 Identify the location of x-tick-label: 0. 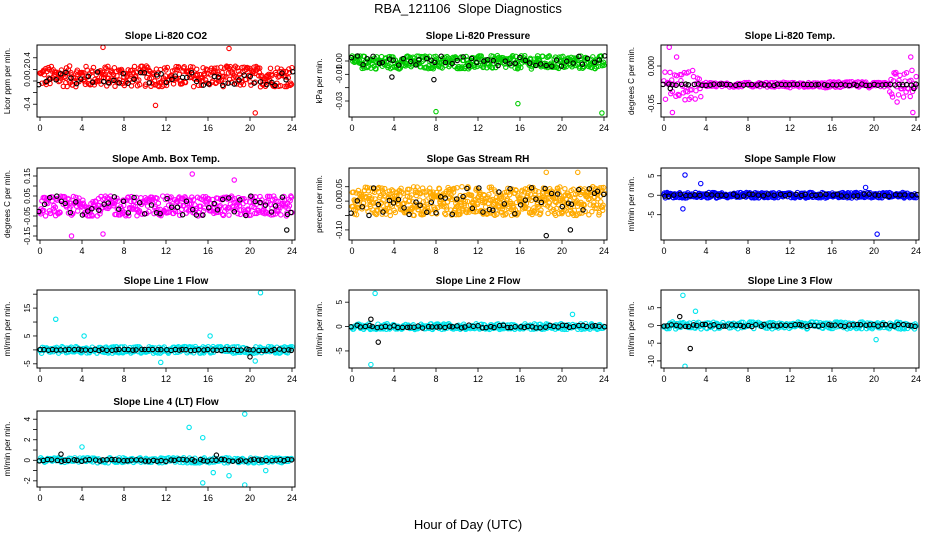
(39, 498).